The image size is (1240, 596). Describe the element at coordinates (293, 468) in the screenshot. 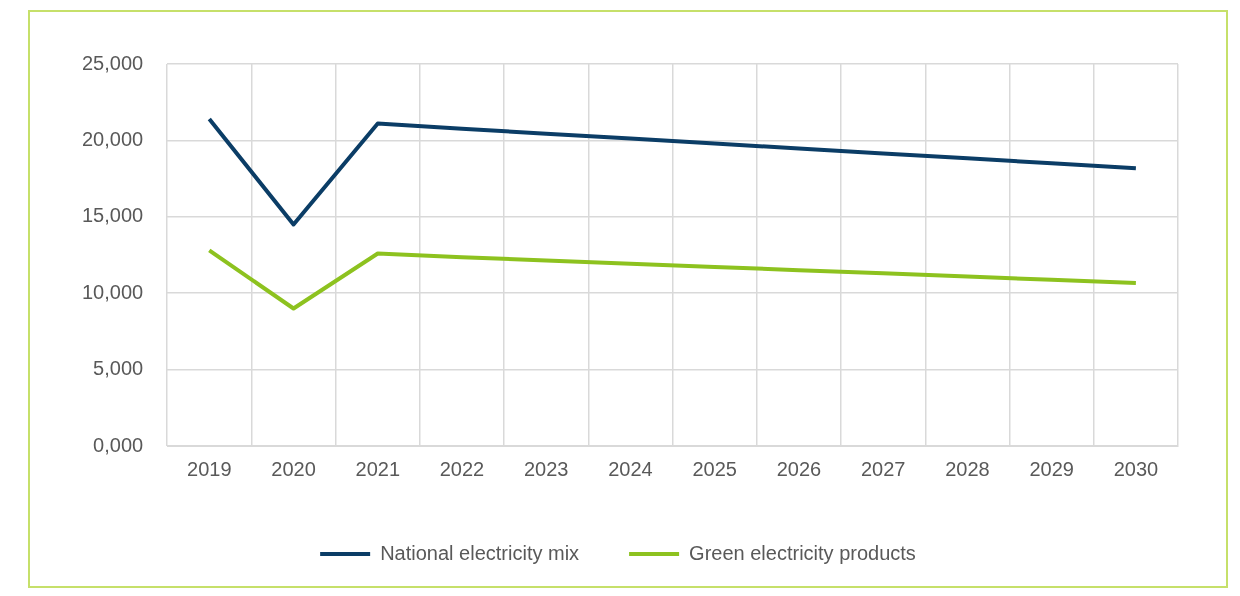

I see `x-tick-label: 2020` at that location.